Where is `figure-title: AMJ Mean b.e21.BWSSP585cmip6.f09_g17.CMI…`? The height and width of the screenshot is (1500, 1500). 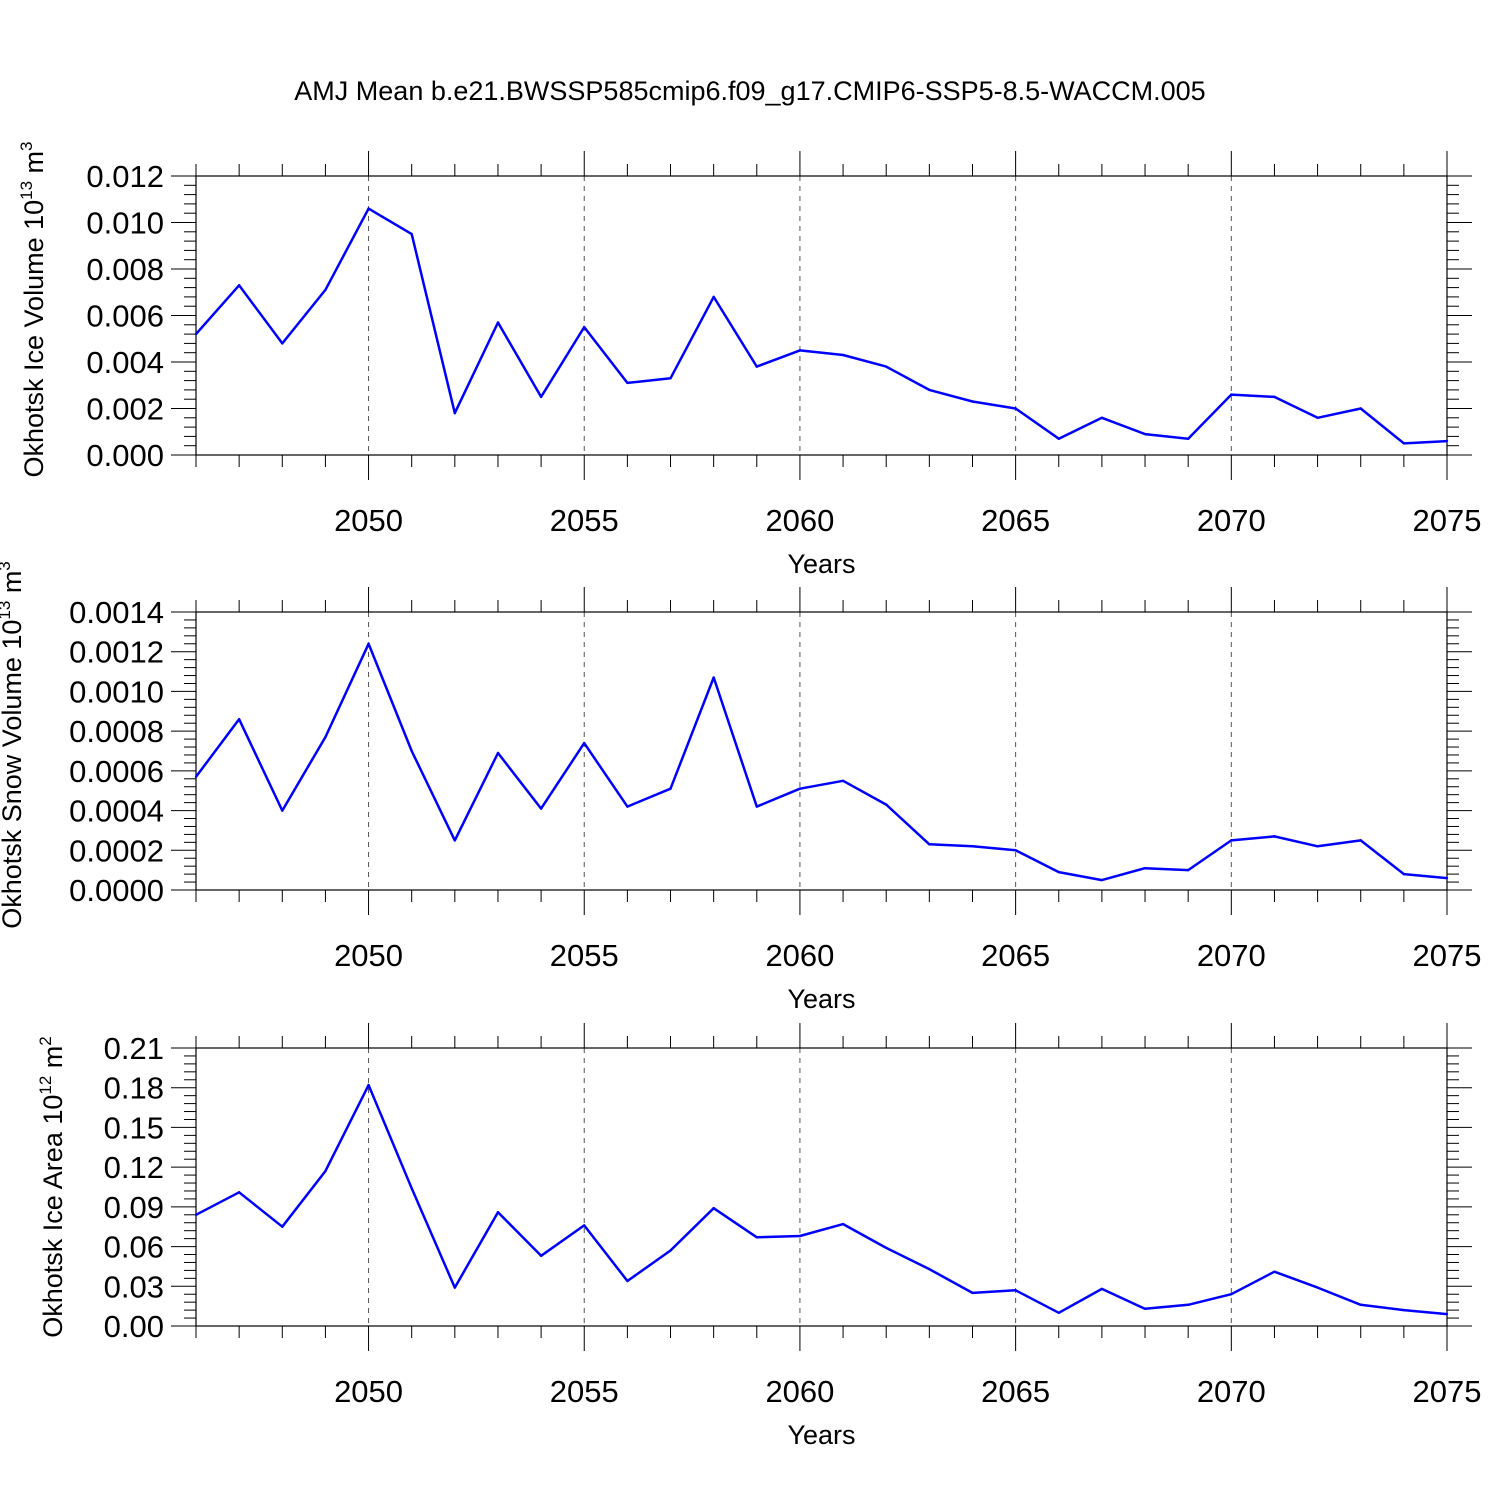 figure-title: AMJ Mean b.e21.BWSSP585cmip6.f09_g17.CMI… is located at coordinates (749, 91).